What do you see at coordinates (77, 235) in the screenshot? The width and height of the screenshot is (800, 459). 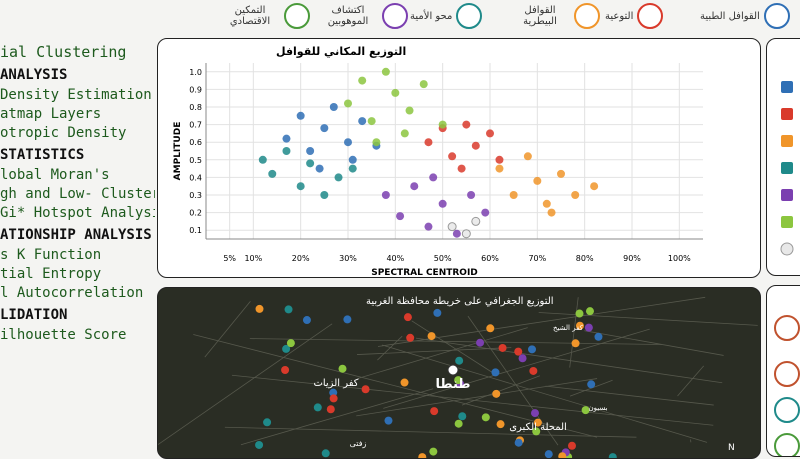 I see `sidebar-heading: ATIONSHIP ANALYSIS` at bounding box center [77, 235].